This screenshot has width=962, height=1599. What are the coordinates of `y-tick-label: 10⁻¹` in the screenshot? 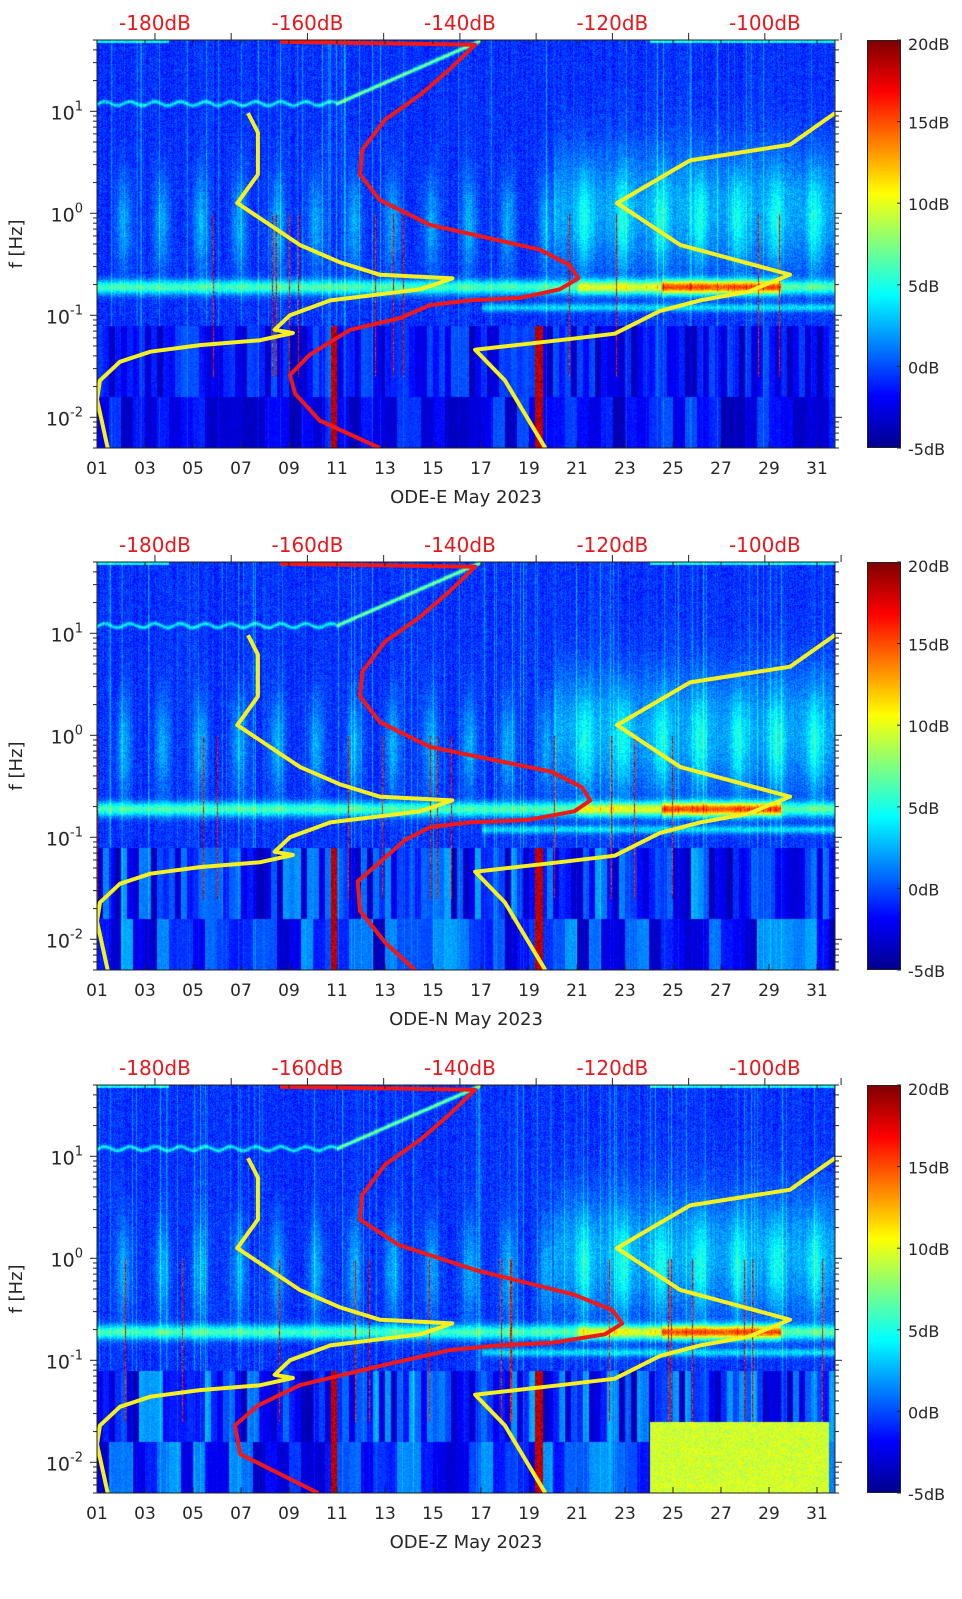 It's located at (64, 1360).